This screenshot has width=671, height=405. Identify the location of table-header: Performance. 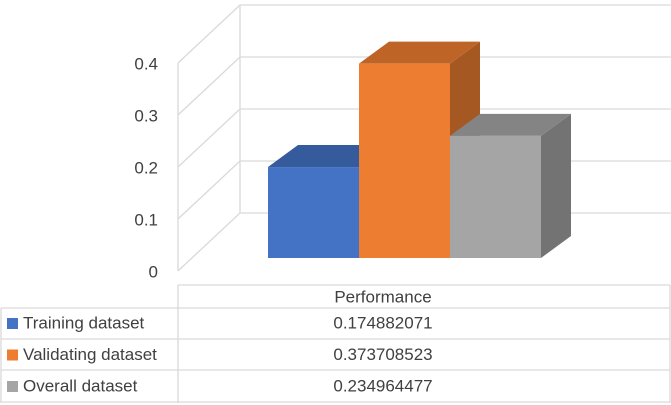
(382, 296).